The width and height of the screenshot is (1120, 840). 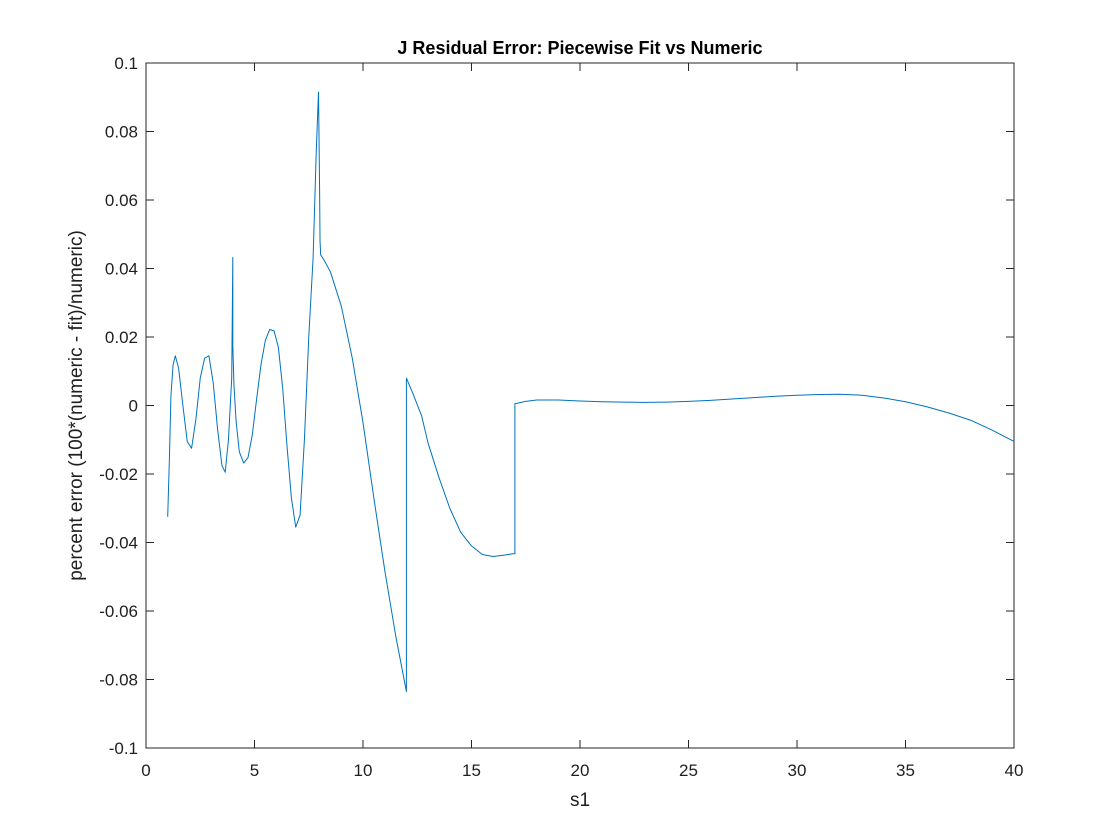 I want to click on y-tick-label: 0, so click(x=133, y=406).